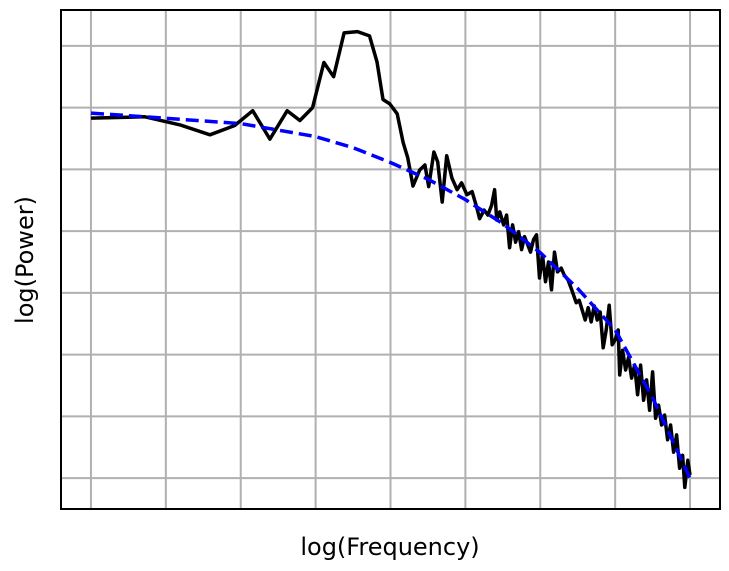  Describe the element at coordinates (25, 260) in the screenshot. I see `y-axis-label: log(Power)` at that location.